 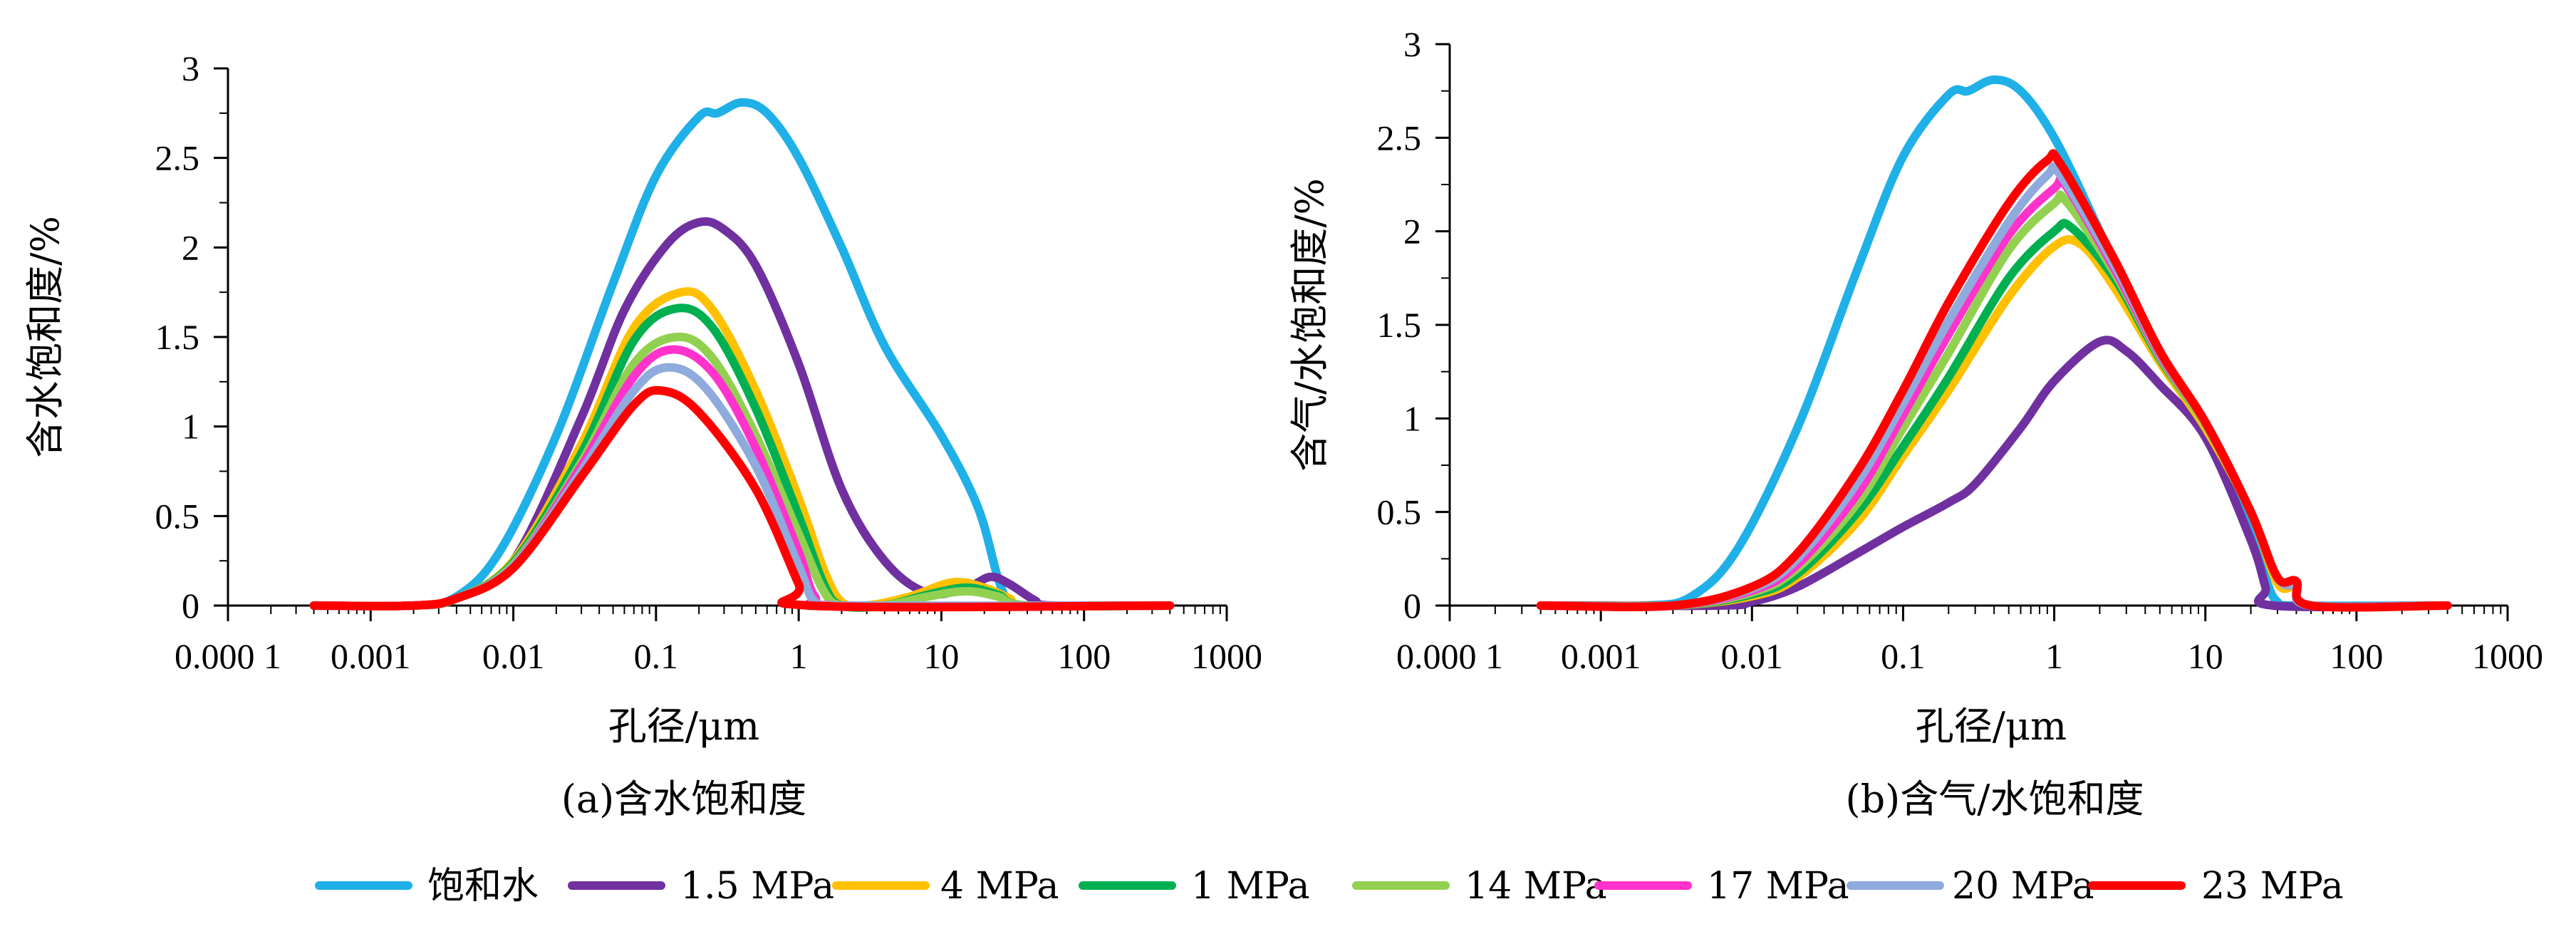 I want to click on x-tick-label-b: 10, so click(x=2205, y=656).